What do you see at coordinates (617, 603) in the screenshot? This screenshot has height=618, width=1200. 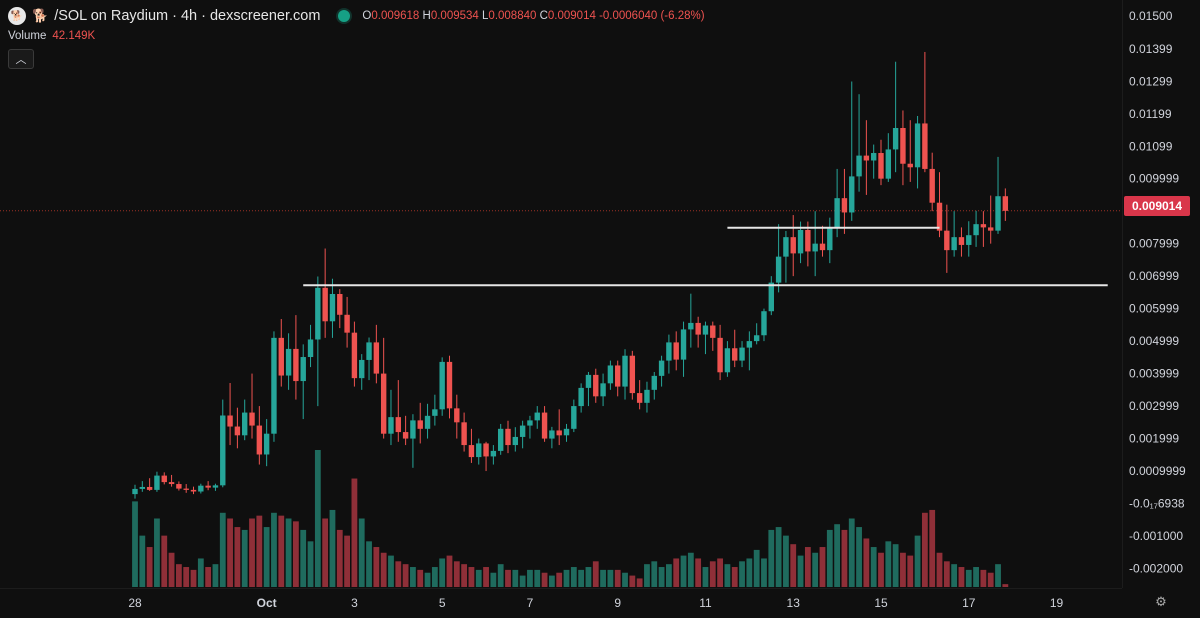 I see `x-tick-label: 9` at bounding box center [617, 603].